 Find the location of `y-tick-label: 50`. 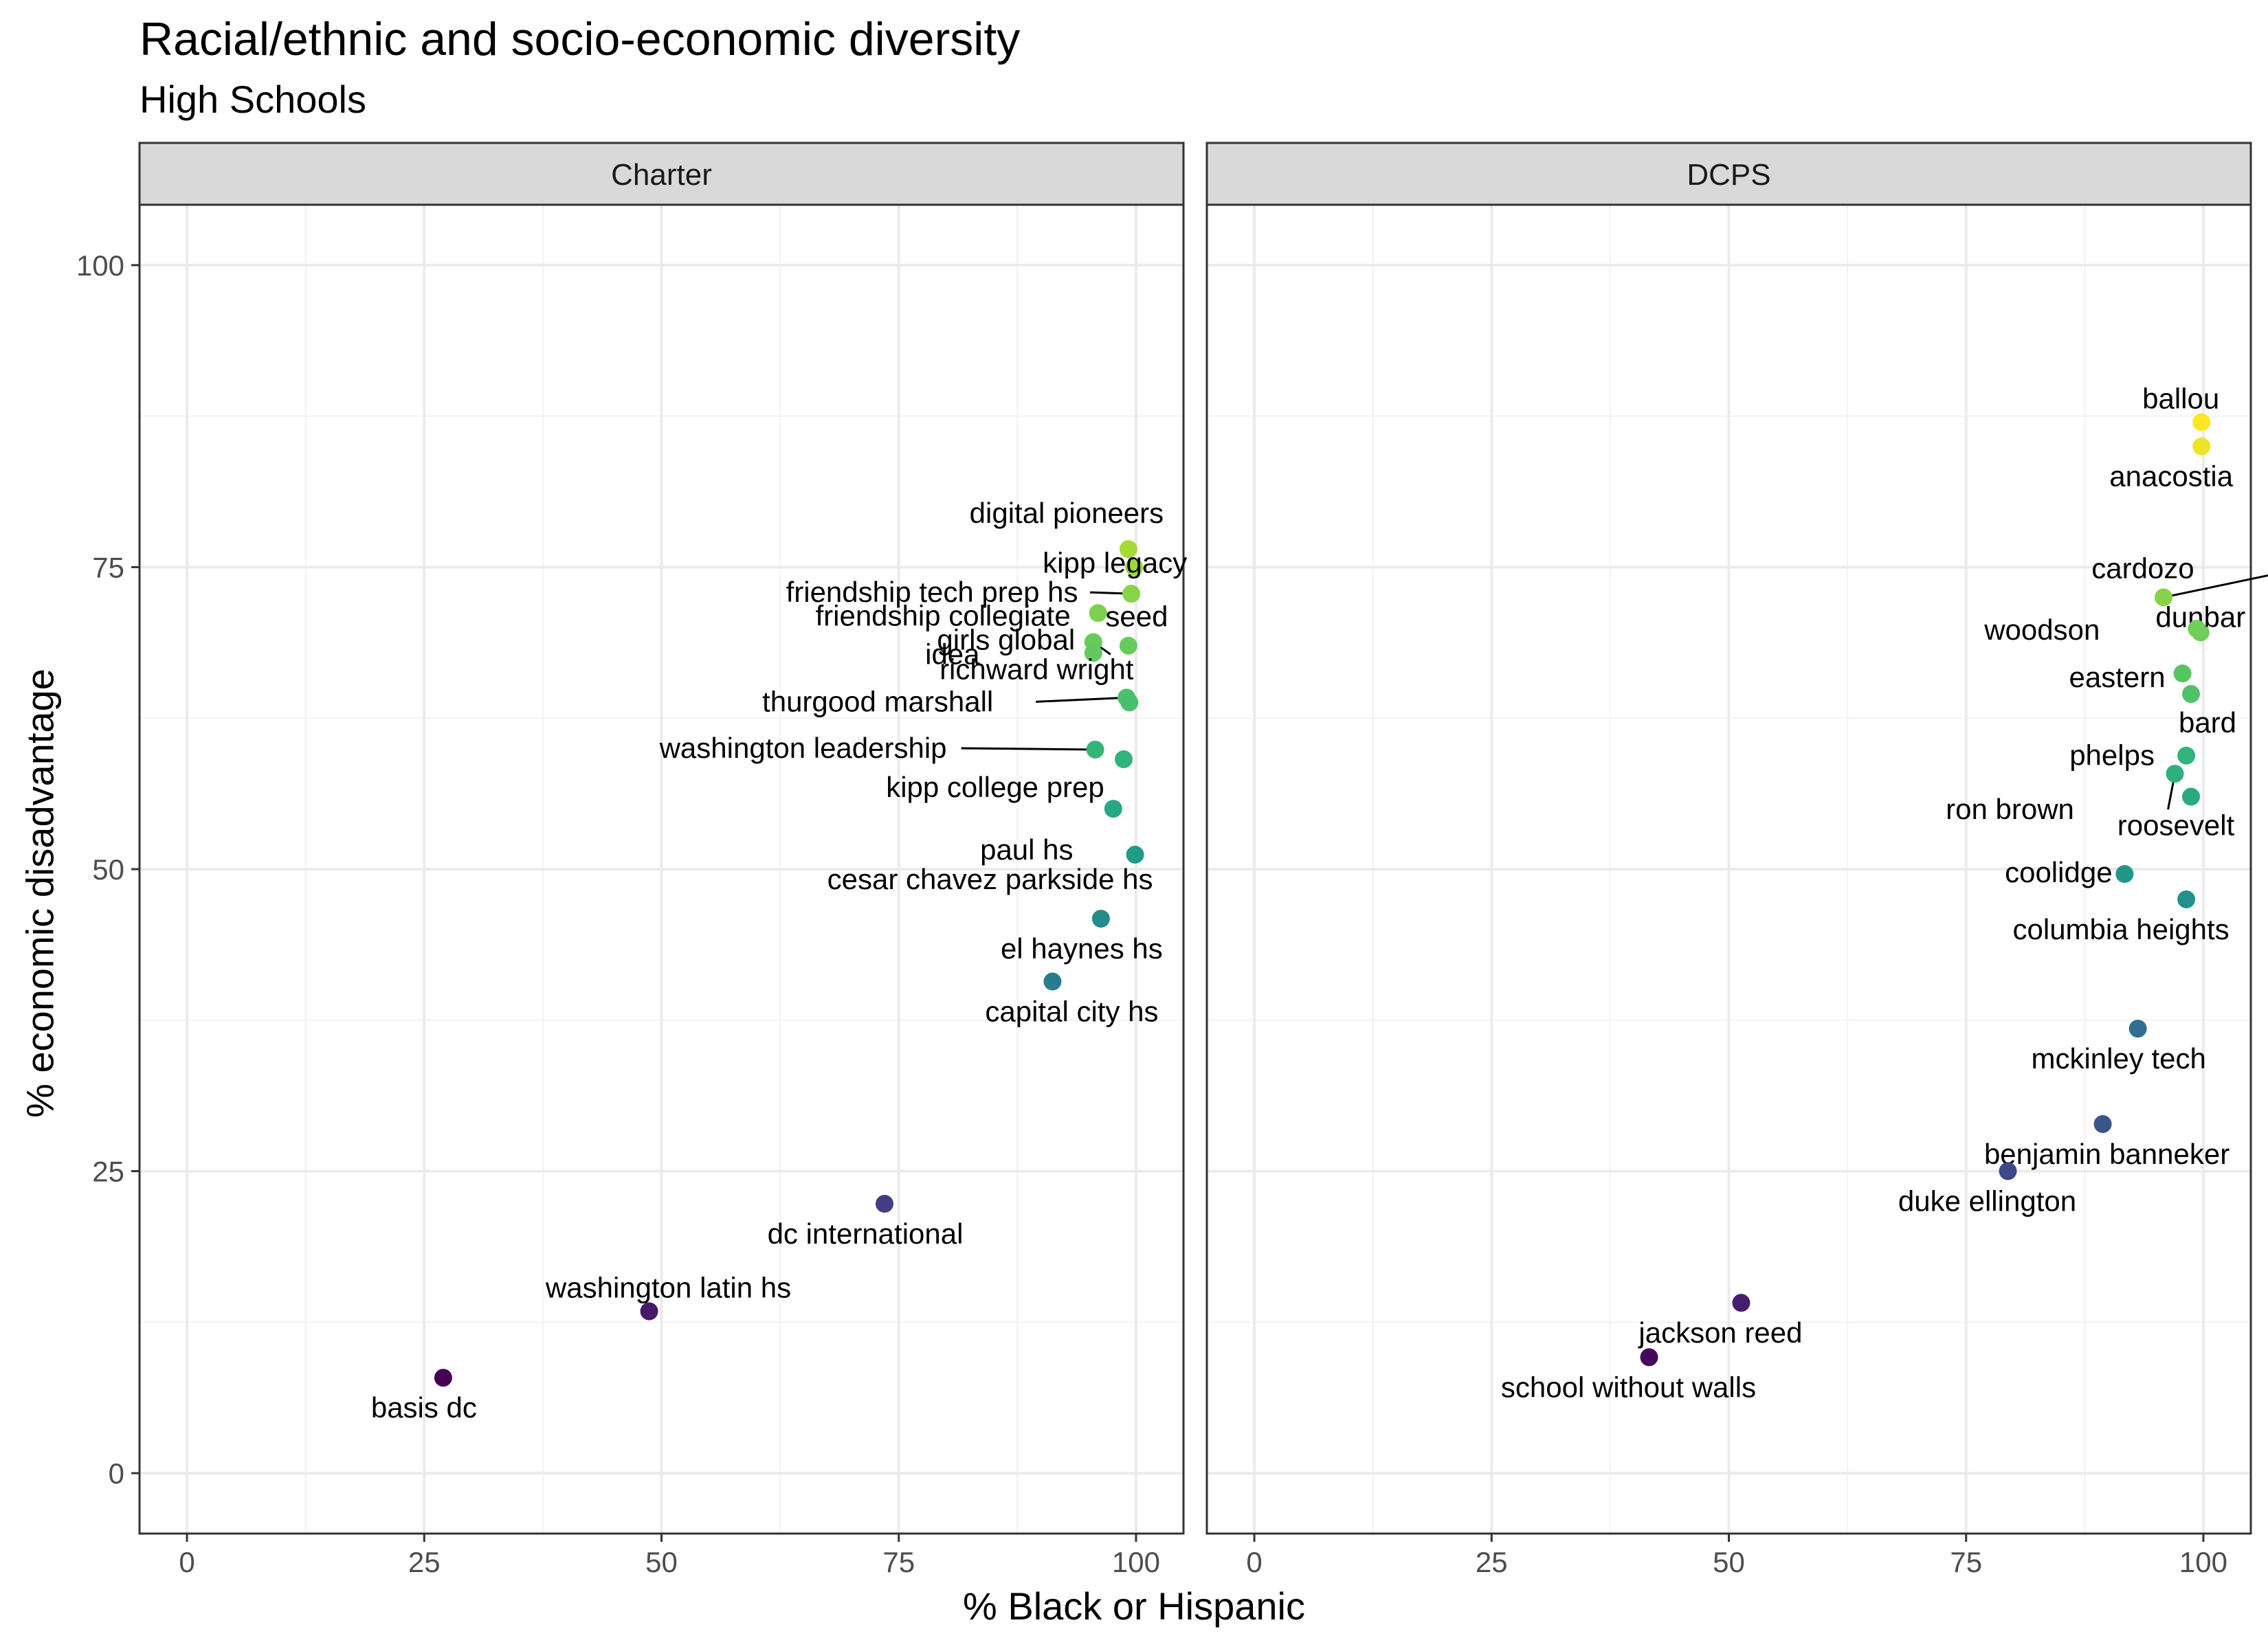

y-tick-label: 50 is located at coordinates (108, 869).